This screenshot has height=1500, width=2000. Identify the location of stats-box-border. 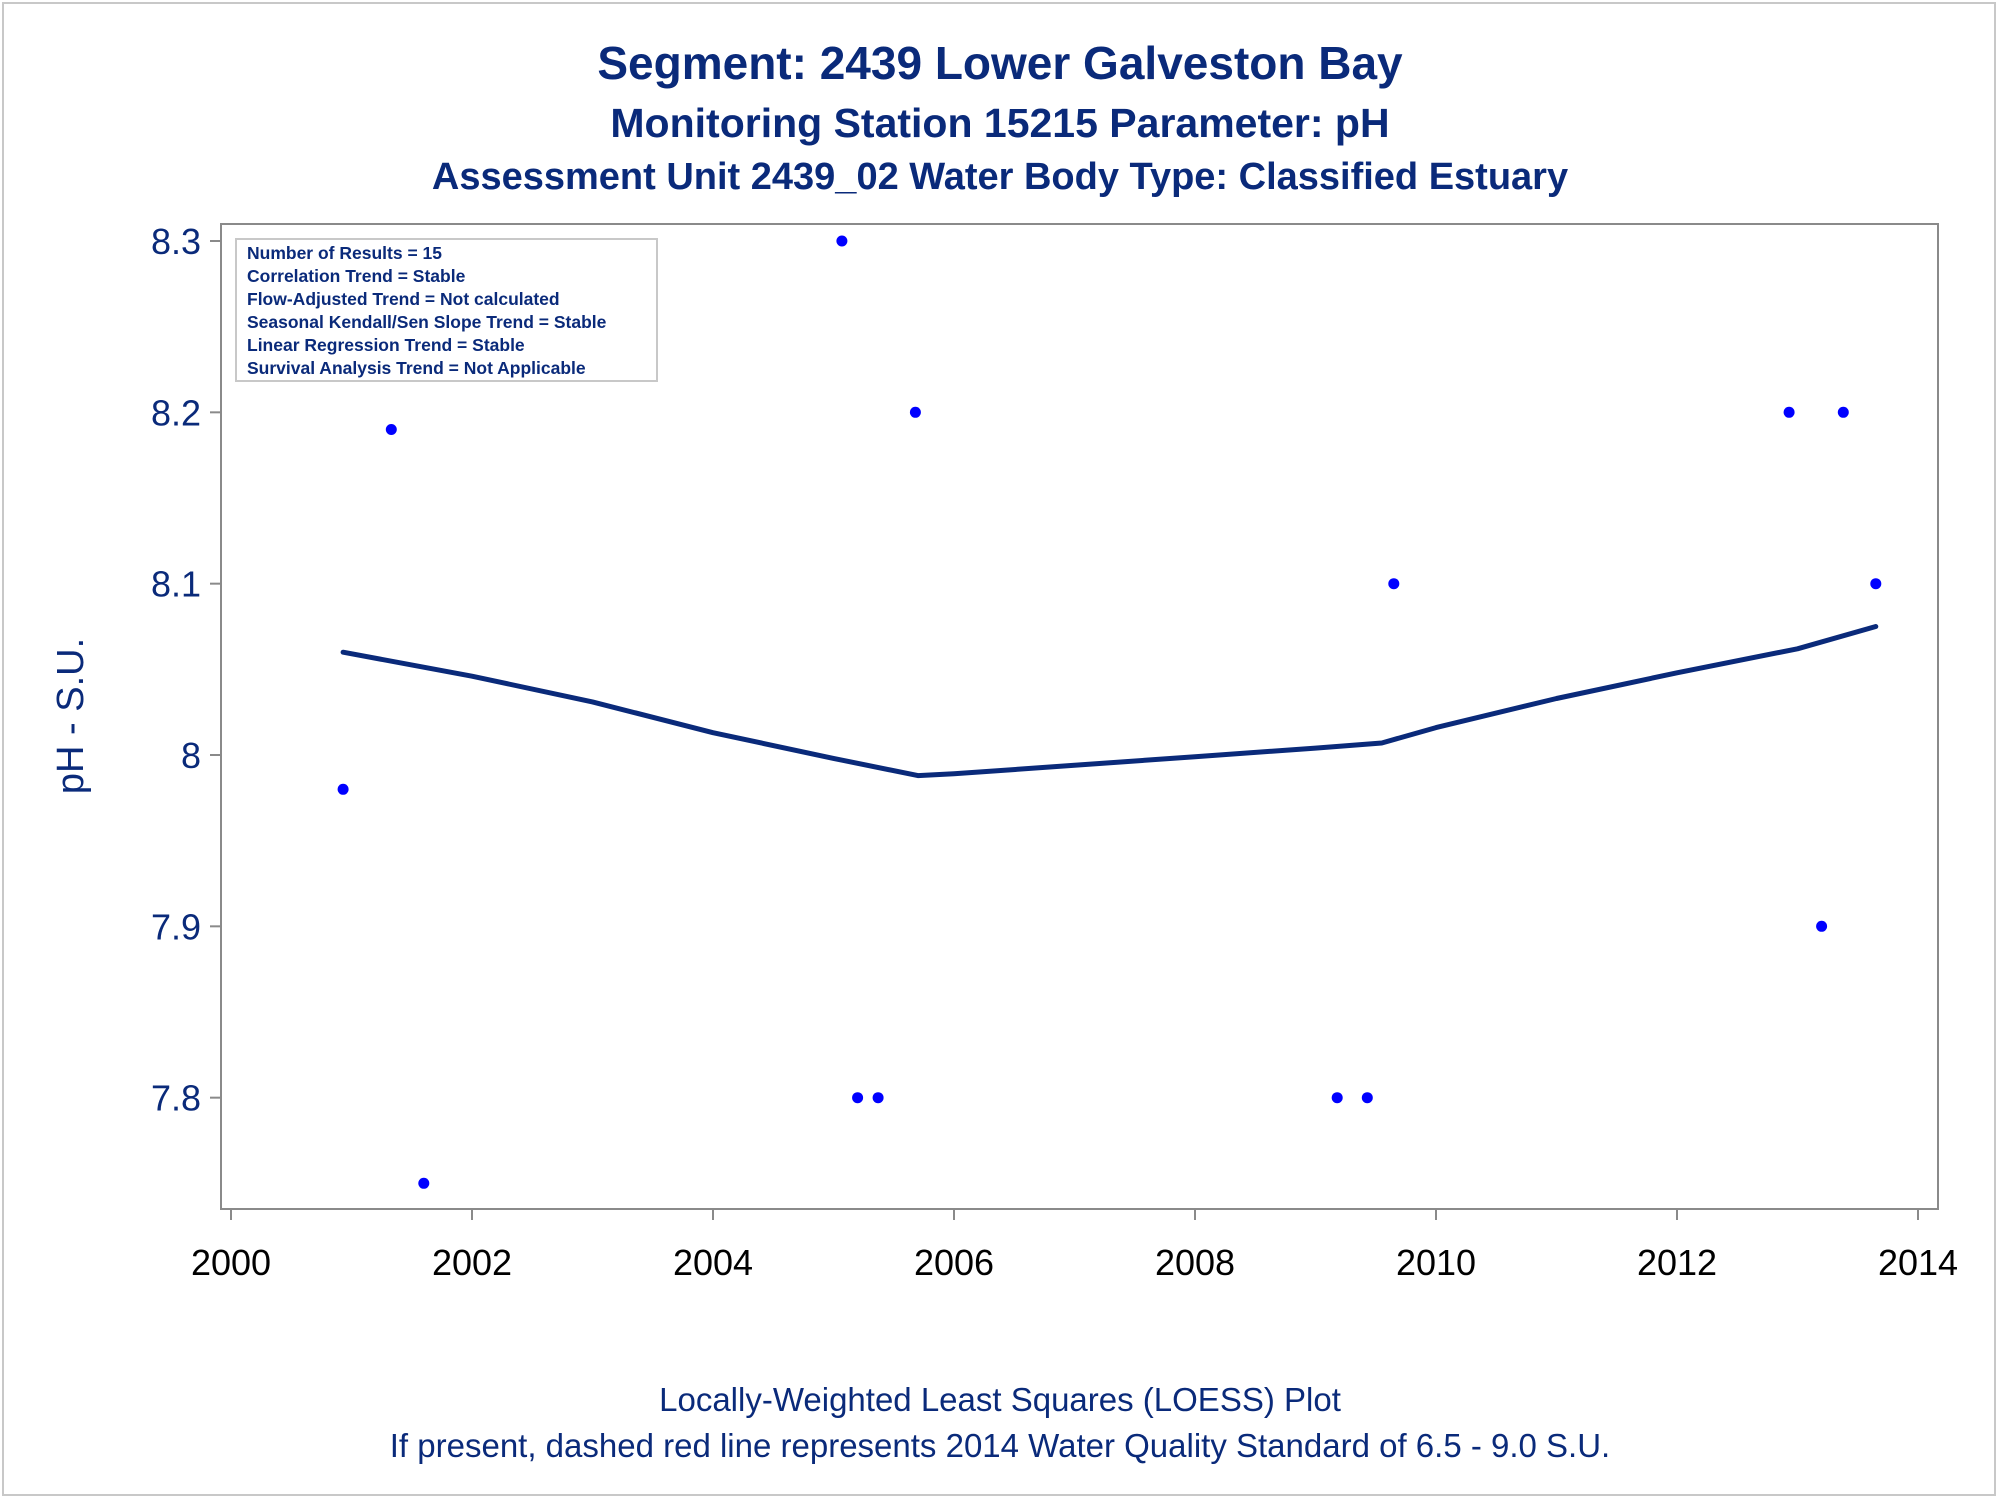
(446, 310).